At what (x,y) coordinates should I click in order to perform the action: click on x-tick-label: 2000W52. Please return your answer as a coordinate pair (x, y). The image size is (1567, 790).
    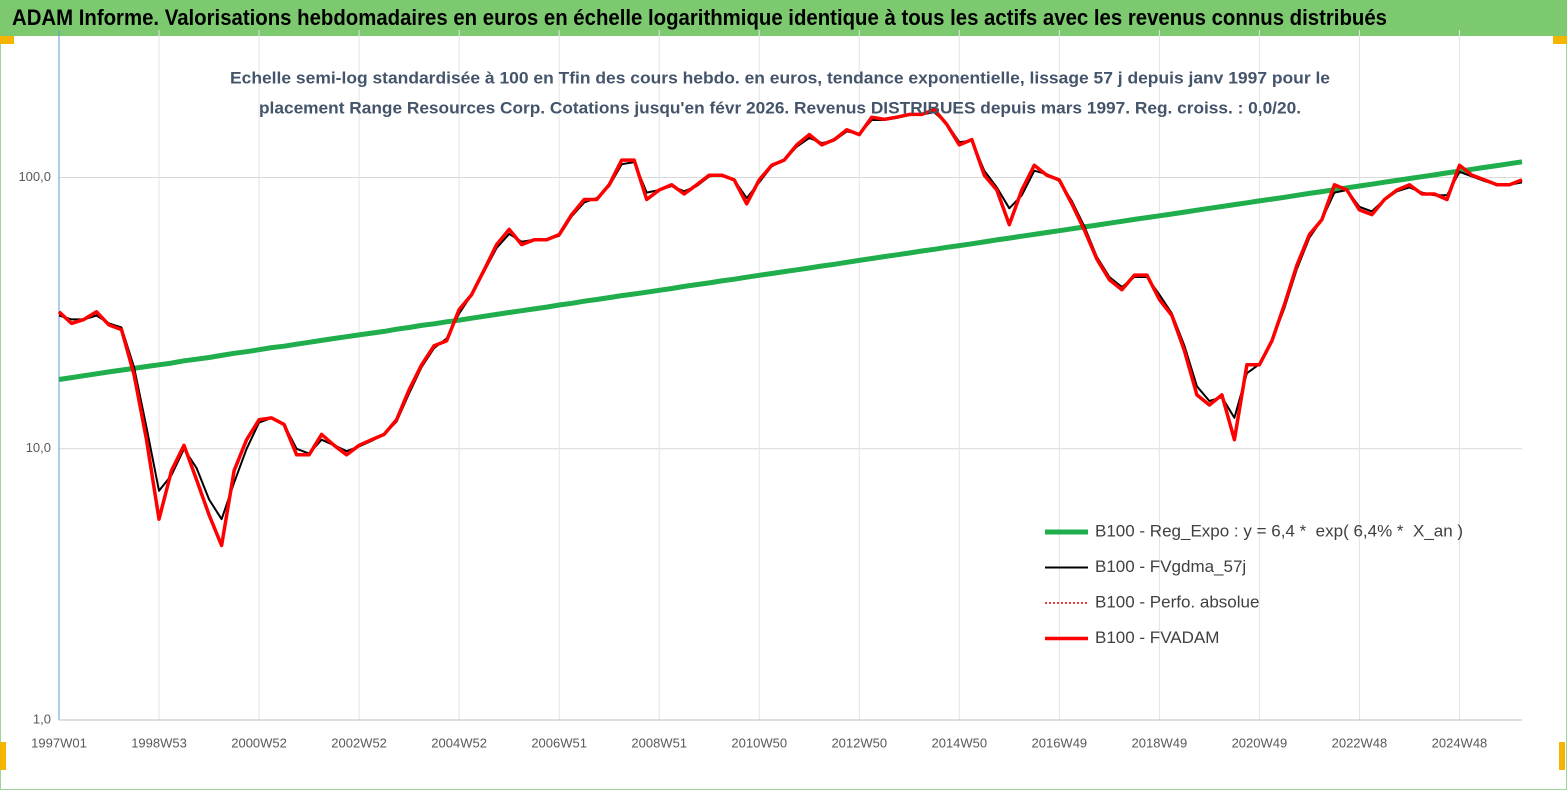
    Looking at the image, I should click on (259, 742).